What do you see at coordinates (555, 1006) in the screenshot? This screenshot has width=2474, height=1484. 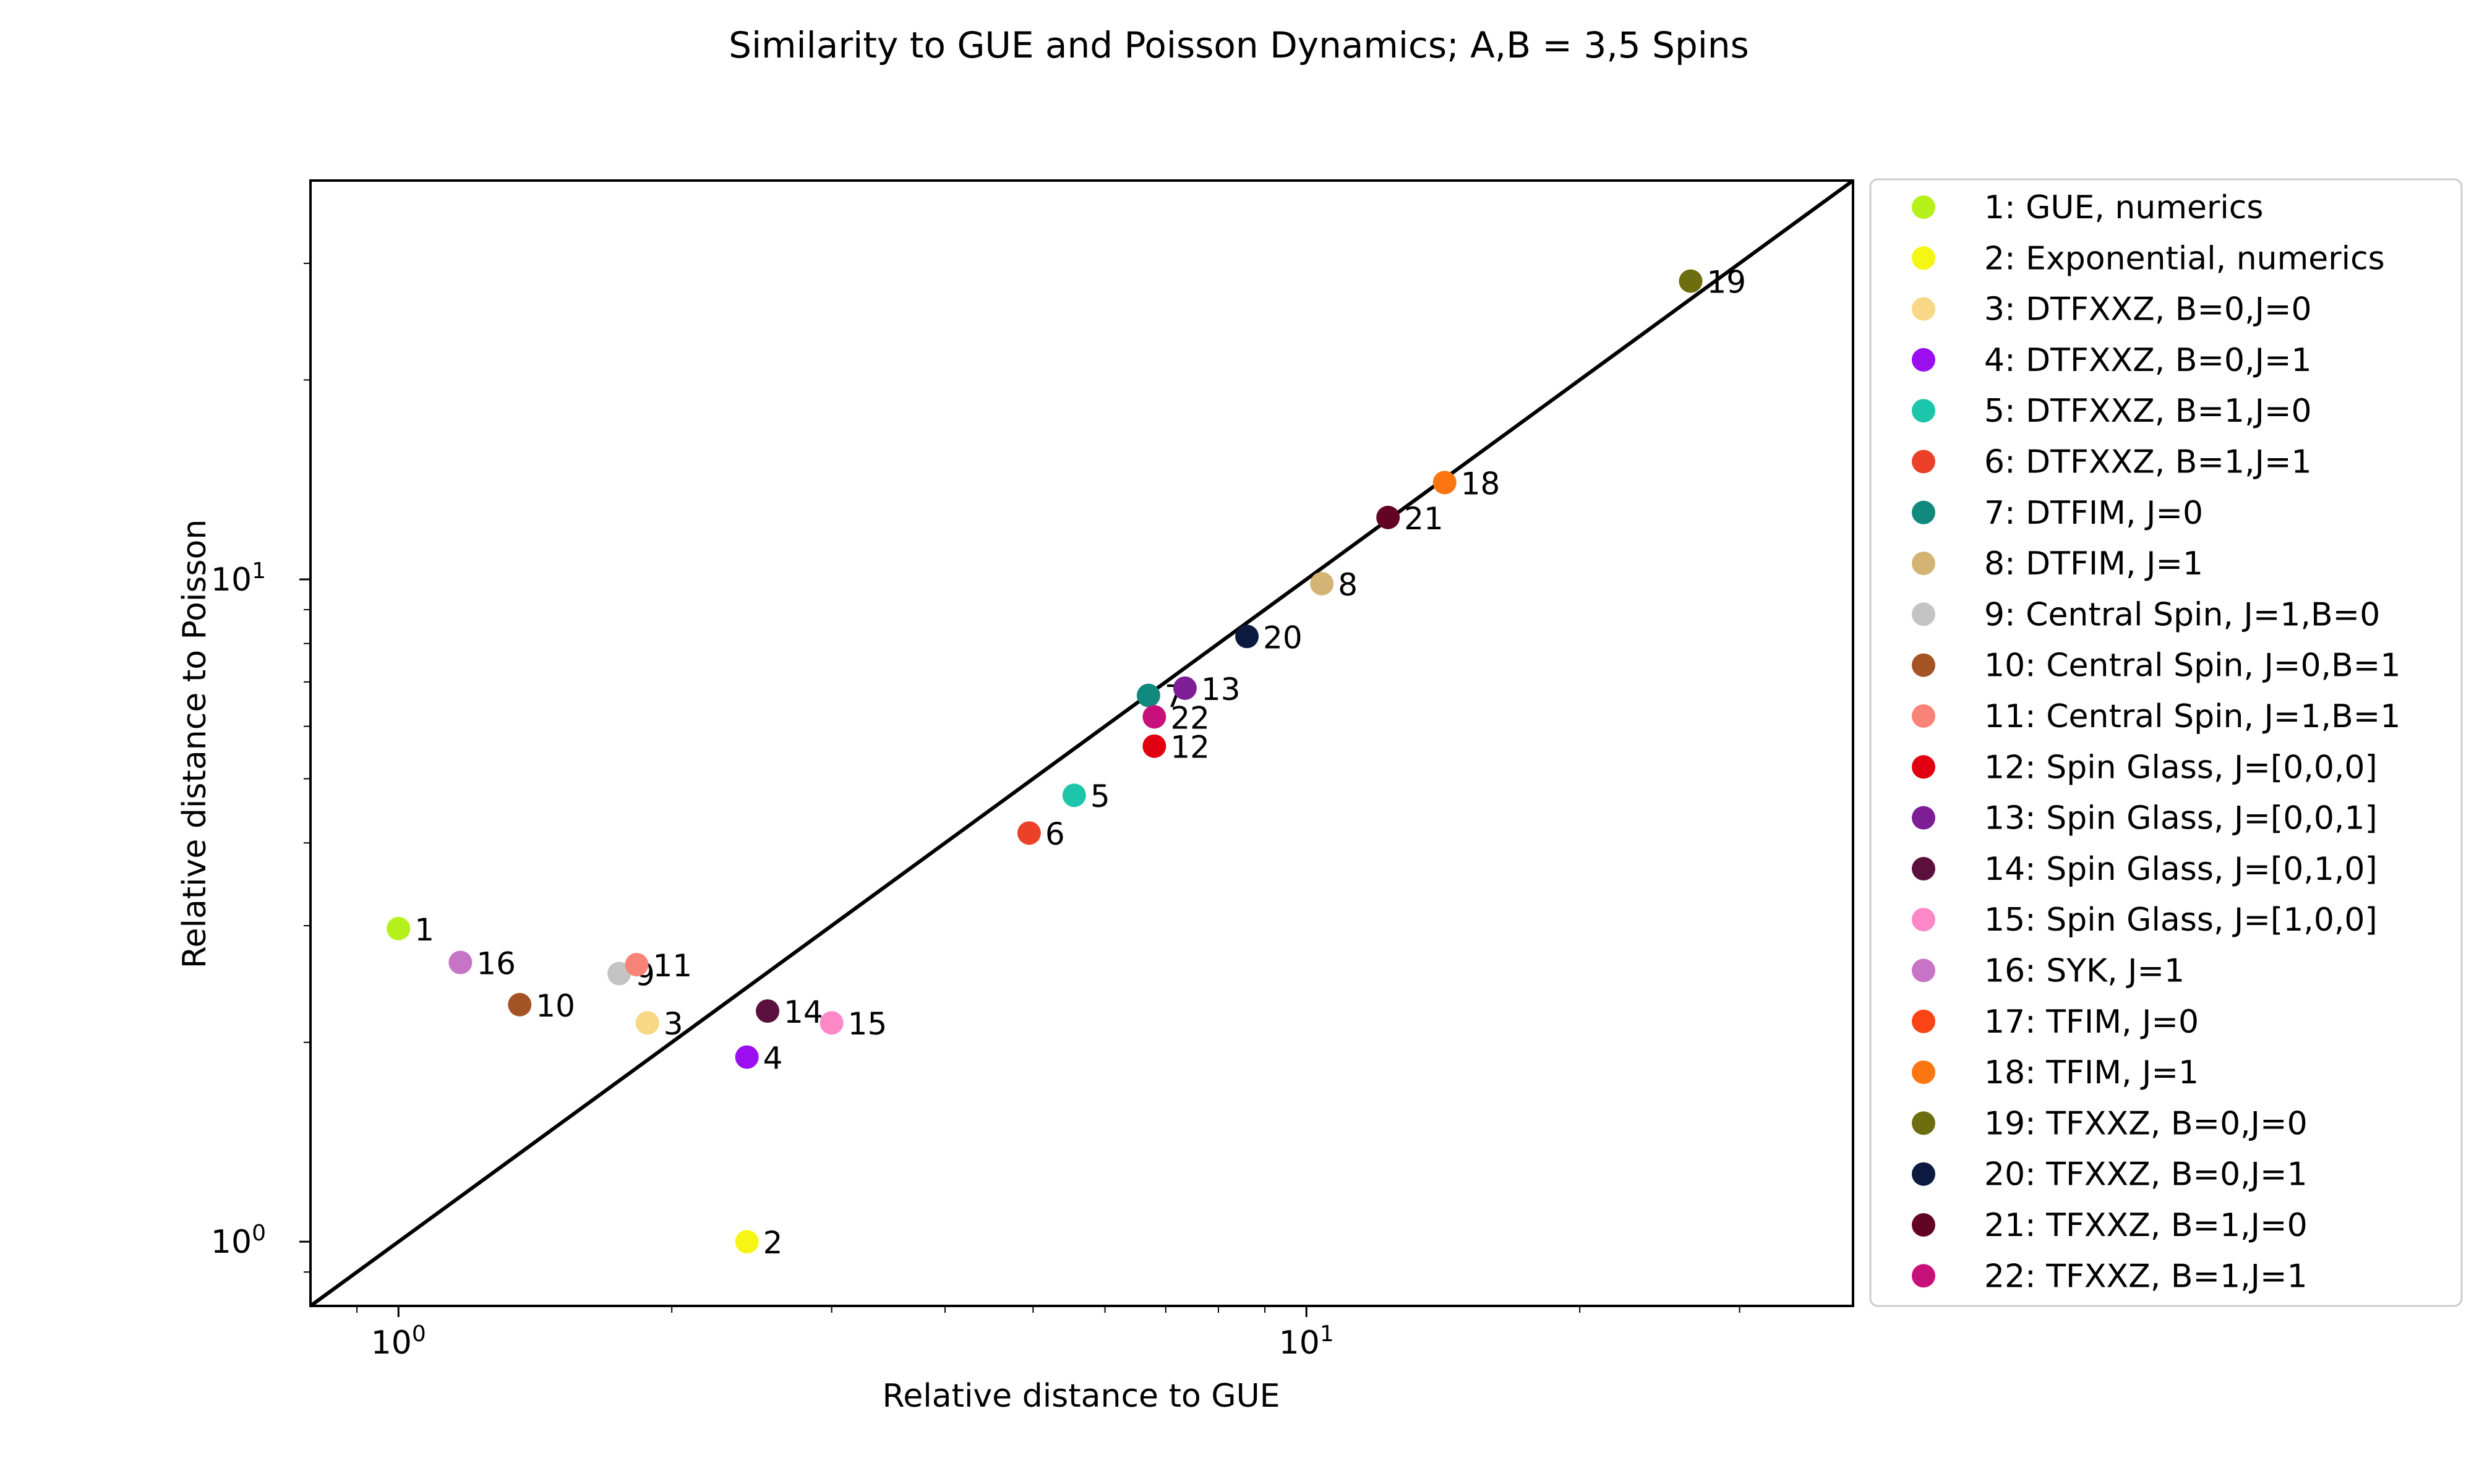 I see `point-label-10: 10` at bounding box center [555, 1006].